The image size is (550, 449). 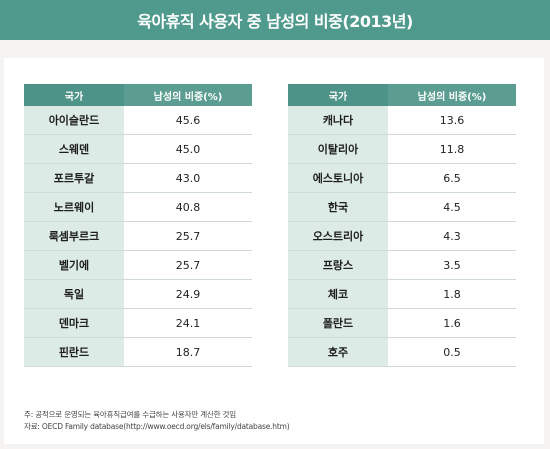 What do you see at coordinates (452, 265) in the screenshot?
I see `value-cell: 3.5` at bounding box center [452, 265].